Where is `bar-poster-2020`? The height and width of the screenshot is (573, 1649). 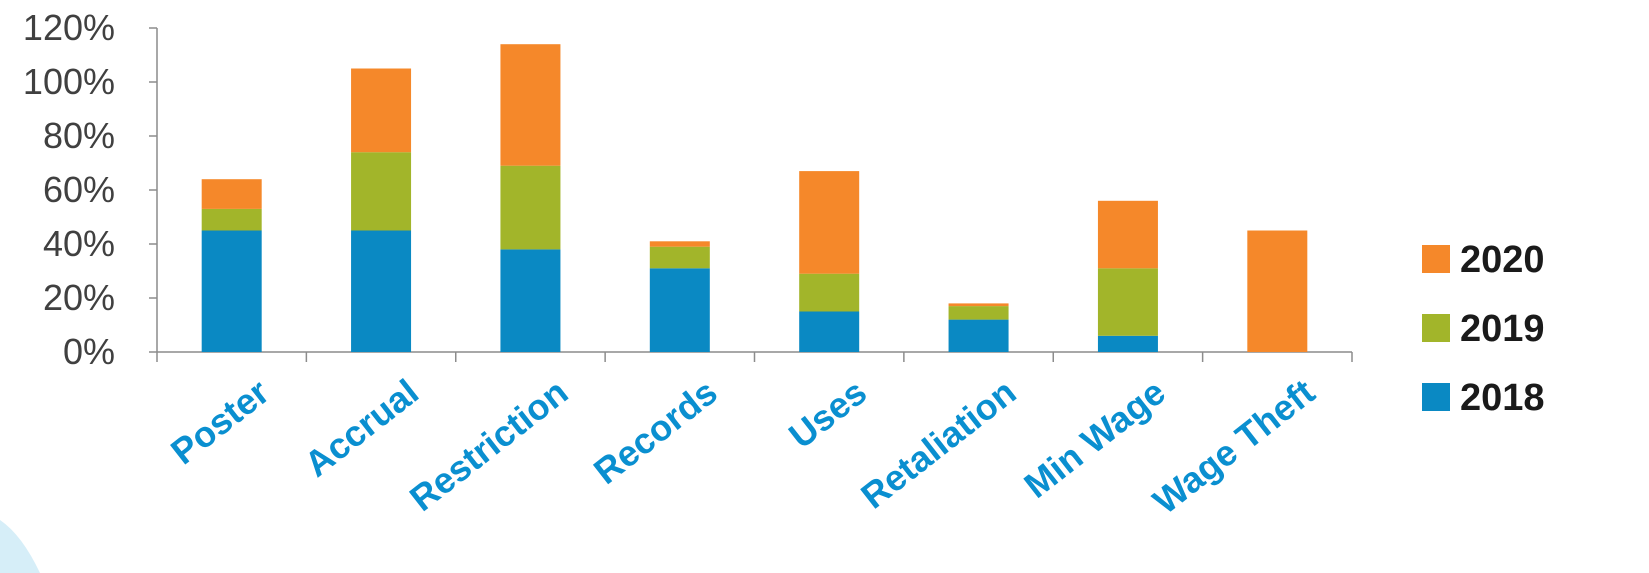 bar-poster-2020 is located at coordinates (231, 194).